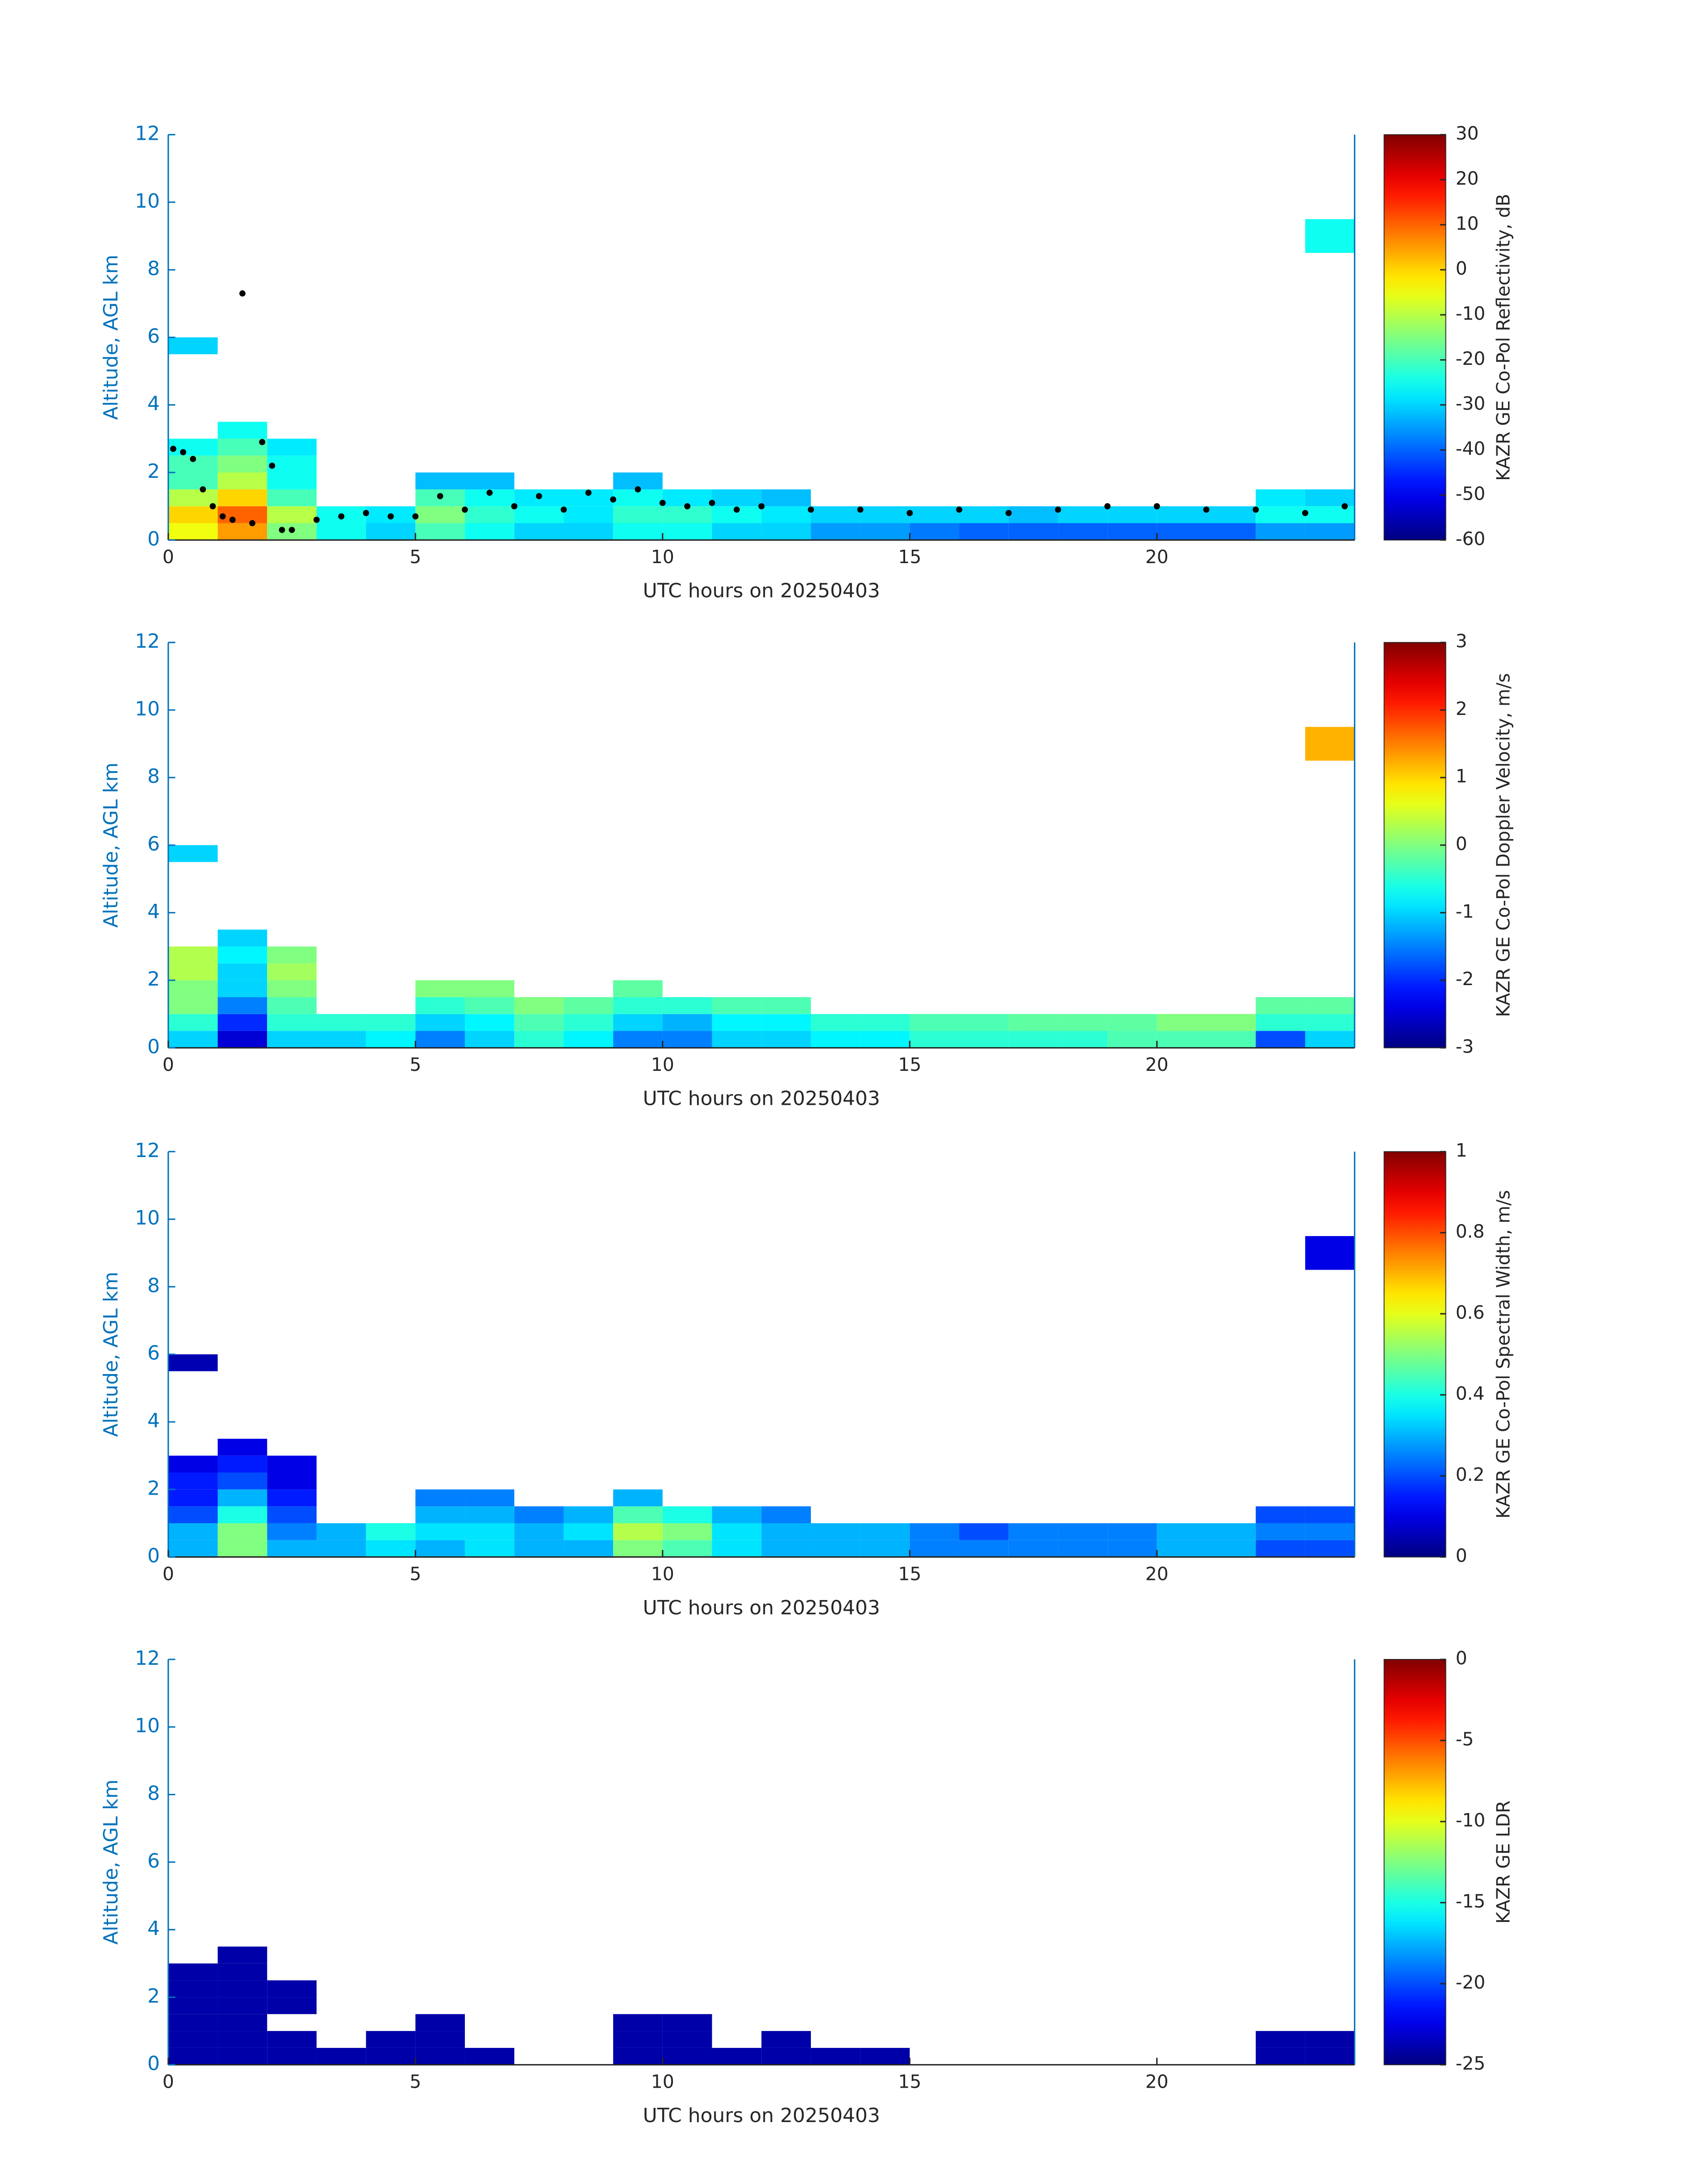 This screenshot has height=2177, width=1708. What do you see at coordinates (909, 1573) in the screenshot?
I see `x-tick-label: 15` at bounding box center [909, 1573].